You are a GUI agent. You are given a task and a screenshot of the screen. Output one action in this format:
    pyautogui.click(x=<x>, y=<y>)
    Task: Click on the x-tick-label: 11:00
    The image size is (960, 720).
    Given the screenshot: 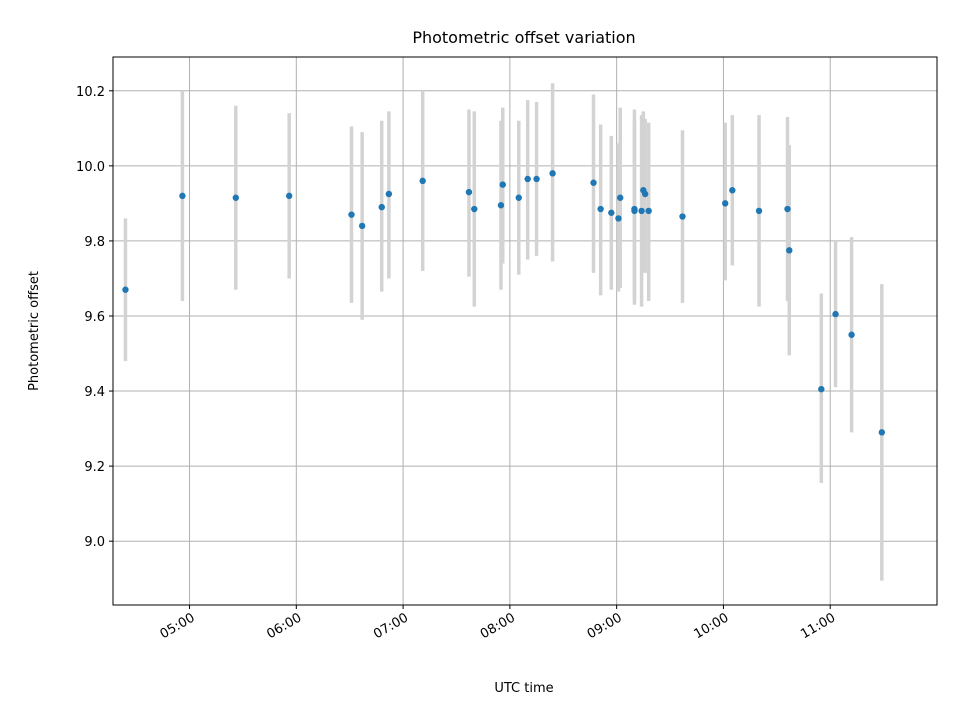 What is the action you would take?
    pyautogui.click(x=818, y=626)
    